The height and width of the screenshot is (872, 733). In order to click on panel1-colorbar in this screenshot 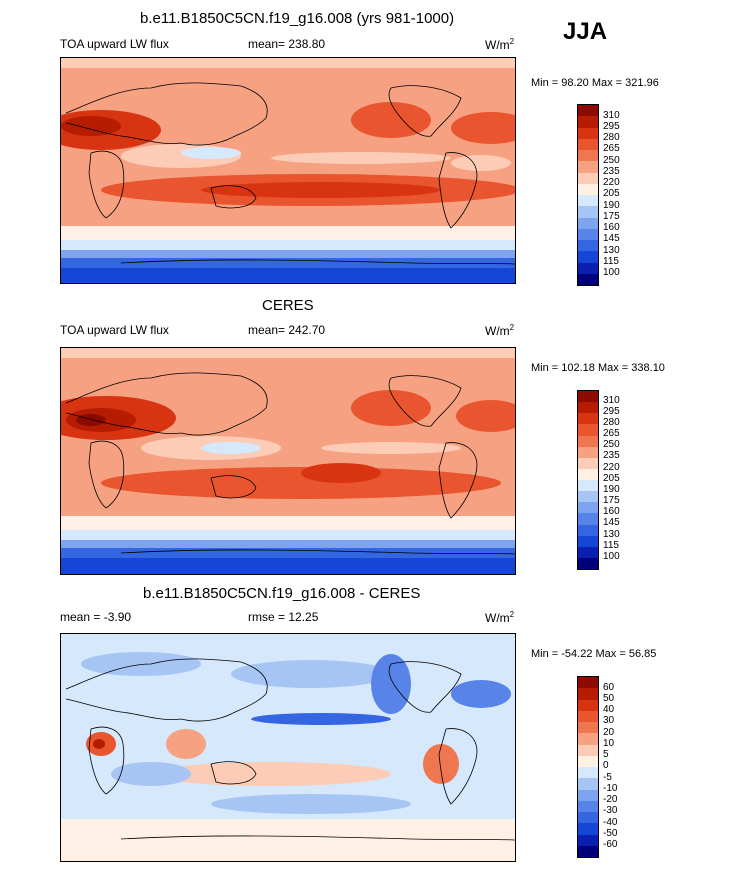, I will do `click(588, 195)`.